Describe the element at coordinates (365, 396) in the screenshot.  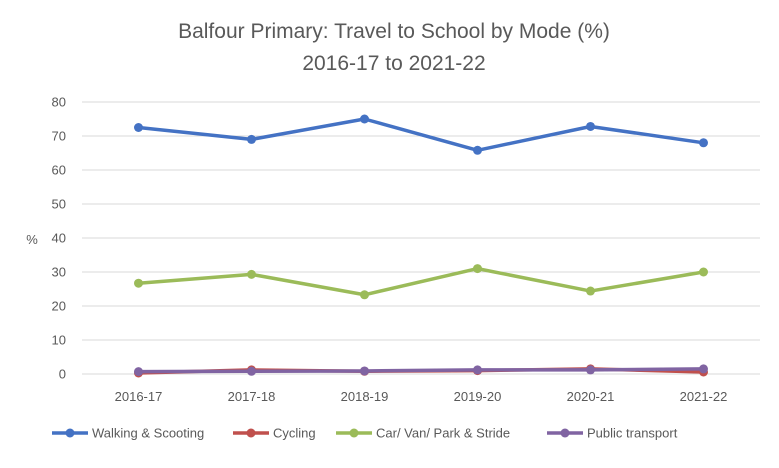
I see `x-tick-label: 2018-19` at that location.